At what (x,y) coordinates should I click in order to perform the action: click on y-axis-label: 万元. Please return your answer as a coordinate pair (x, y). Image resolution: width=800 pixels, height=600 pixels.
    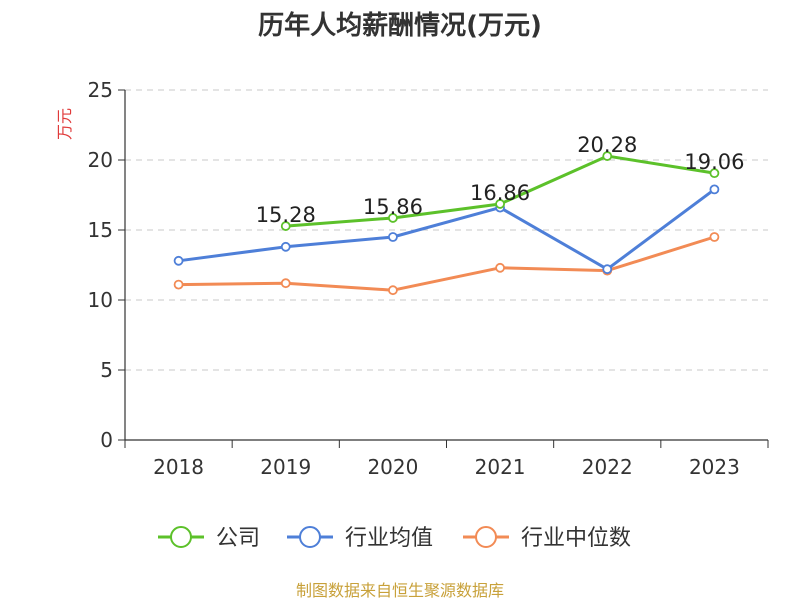
    Looking at the image, I should click on (64, 124).